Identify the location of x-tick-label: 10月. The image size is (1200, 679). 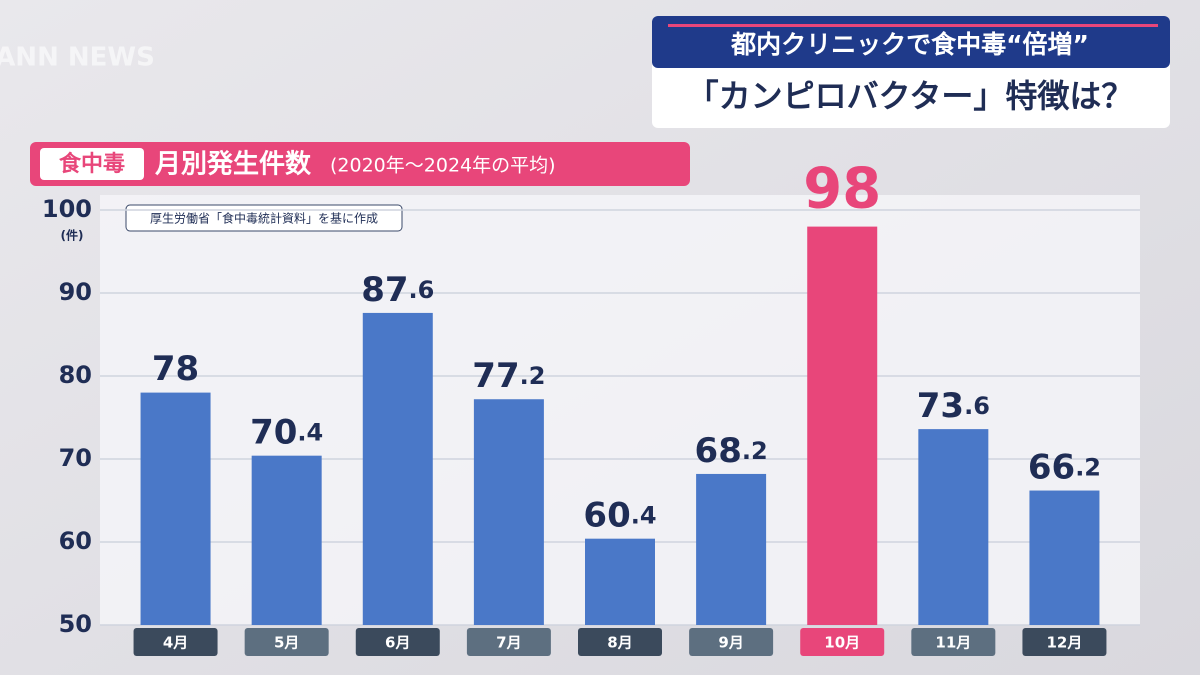
(842, 643).